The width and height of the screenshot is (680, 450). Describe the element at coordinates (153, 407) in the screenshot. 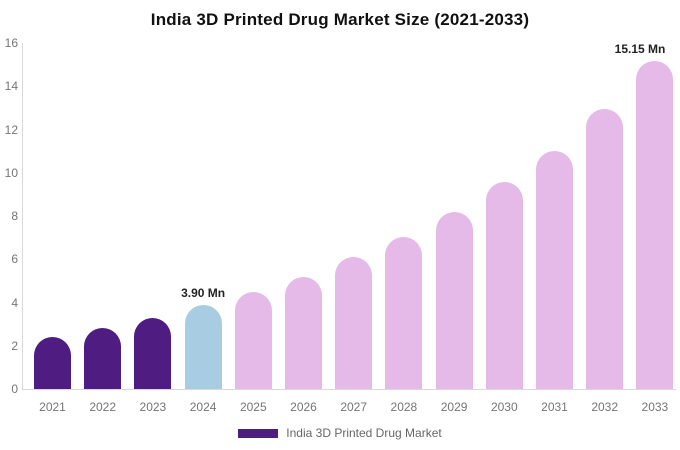

I see `x-label-2023: 2023` at that location.